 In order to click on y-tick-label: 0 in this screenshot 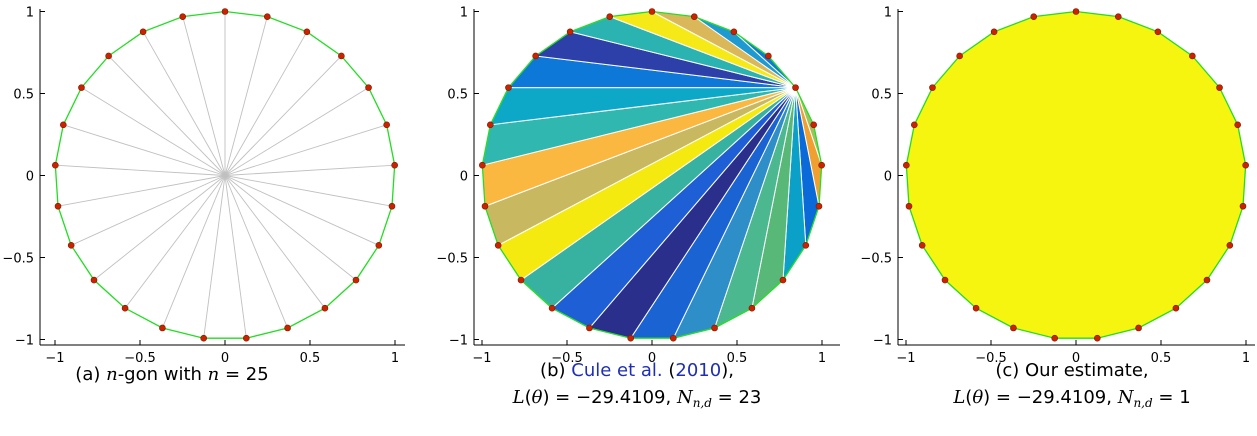, I will do `click(888, 177)`.